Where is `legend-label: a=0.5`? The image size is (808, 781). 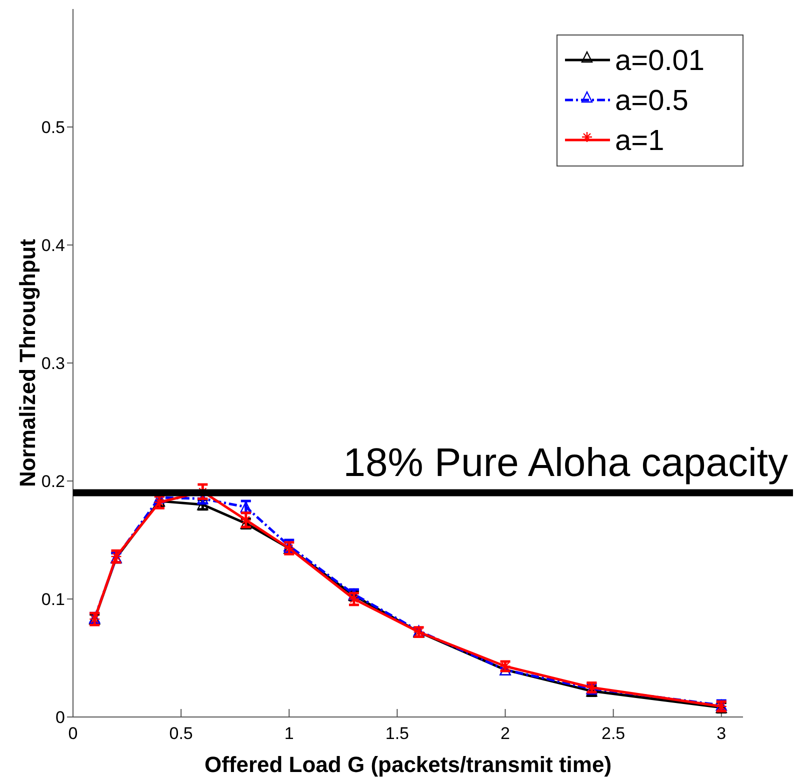 legend-label: a=0.5 is located at coordinates (651, 101).